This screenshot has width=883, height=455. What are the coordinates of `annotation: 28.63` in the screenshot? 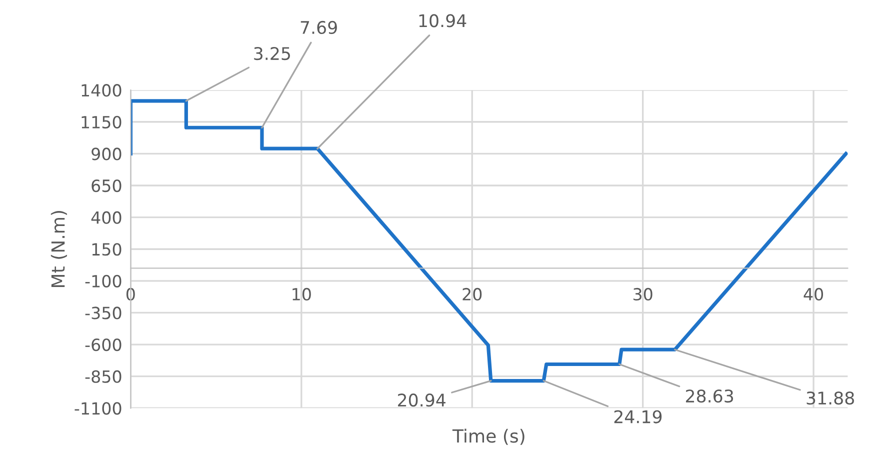 It's located at (710, 396).